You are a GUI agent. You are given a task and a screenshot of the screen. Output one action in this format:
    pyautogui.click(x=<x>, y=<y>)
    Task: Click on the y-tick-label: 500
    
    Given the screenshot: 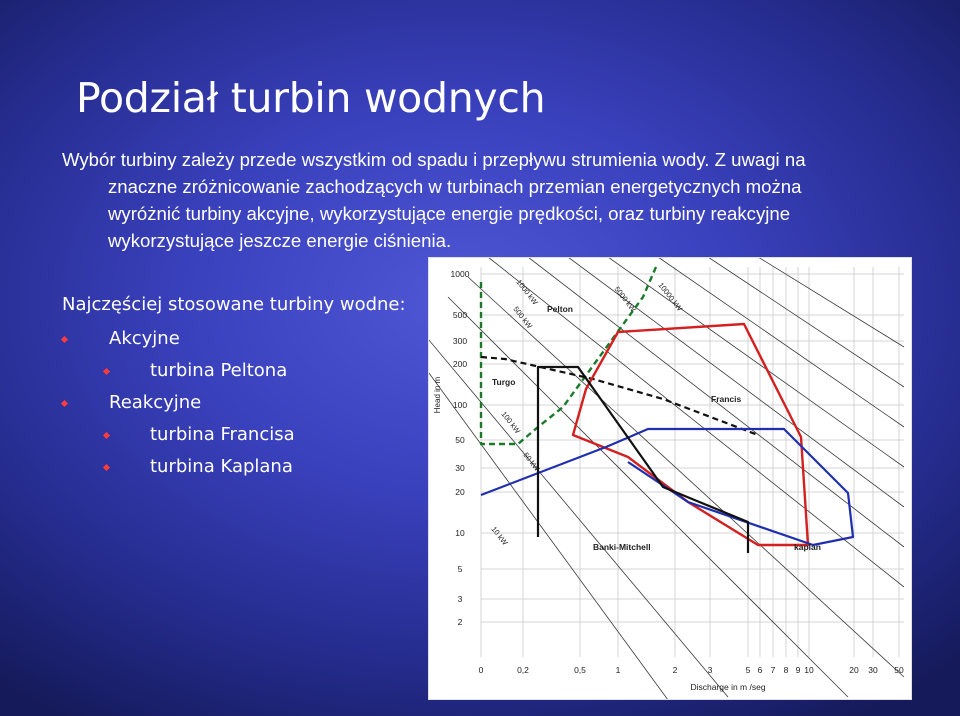 What is the action you would take?
    pyautogui.click(x=460, y=315)
    